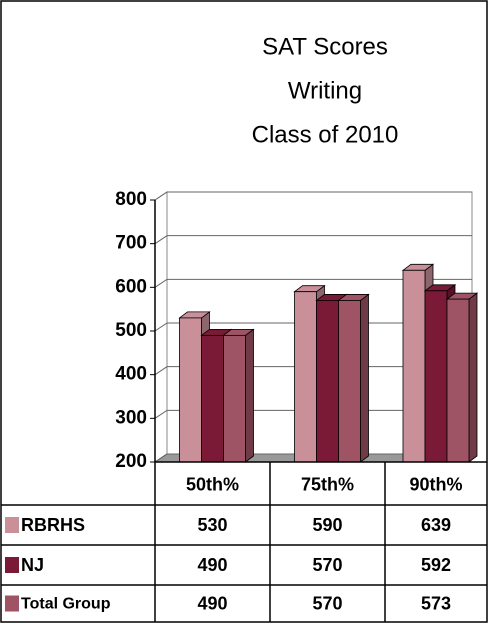 The image size is (489, 624). What do you see at coordinates (212, 484) in the screenshot?
I see `x-tick-label: 50th%` at bounding box center [212, 484].